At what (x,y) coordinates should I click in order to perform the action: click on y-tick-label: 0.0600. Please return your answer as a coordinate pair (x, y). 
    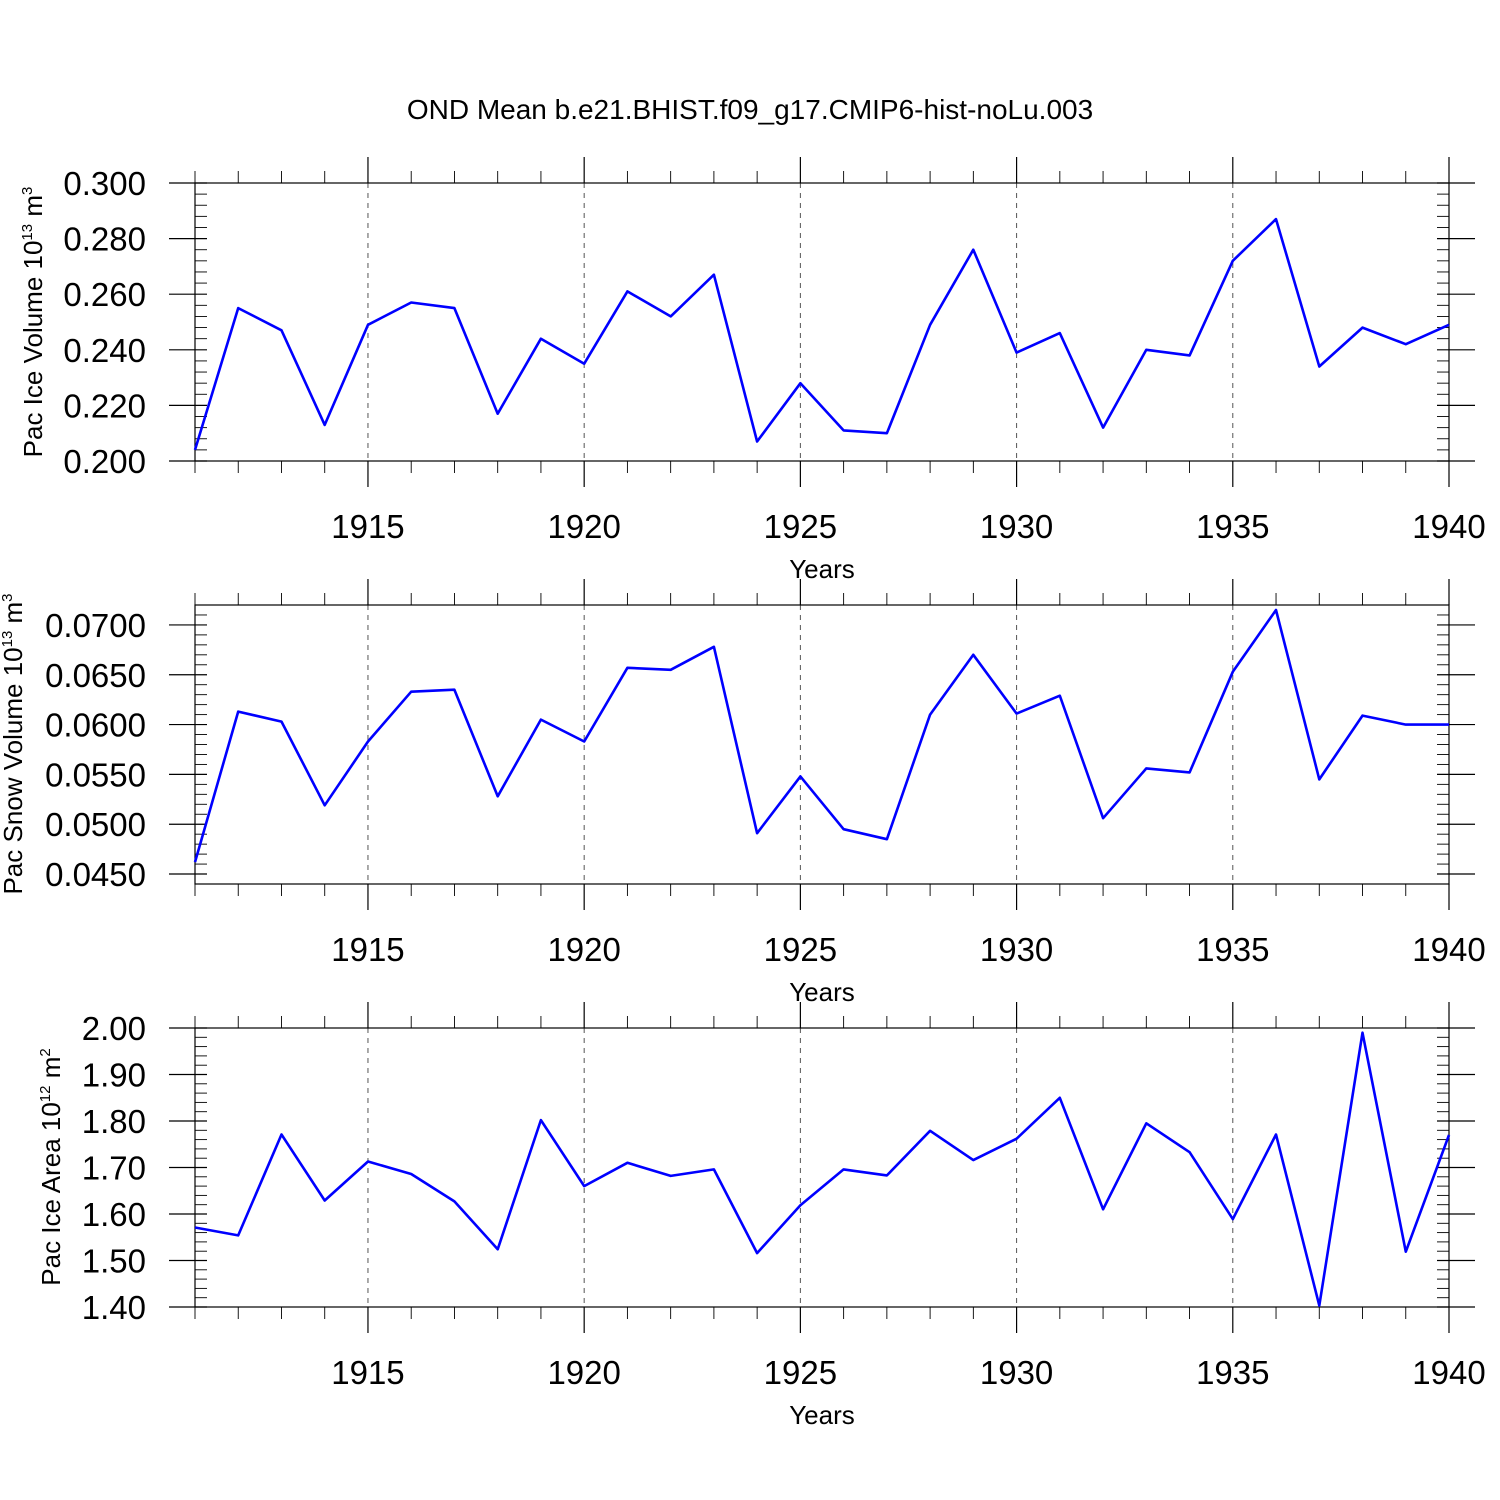
    Looking at the image, I should click on (95, 725).